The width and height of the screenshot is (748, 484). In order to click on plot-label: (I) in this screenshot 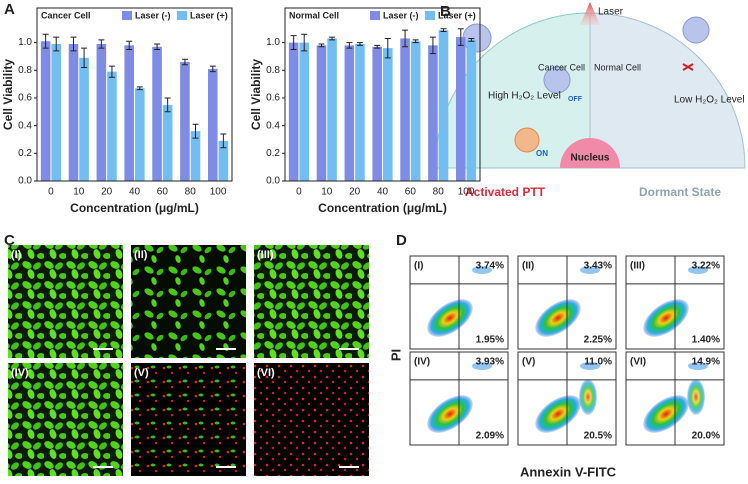, I will do `click(418, 266)`.